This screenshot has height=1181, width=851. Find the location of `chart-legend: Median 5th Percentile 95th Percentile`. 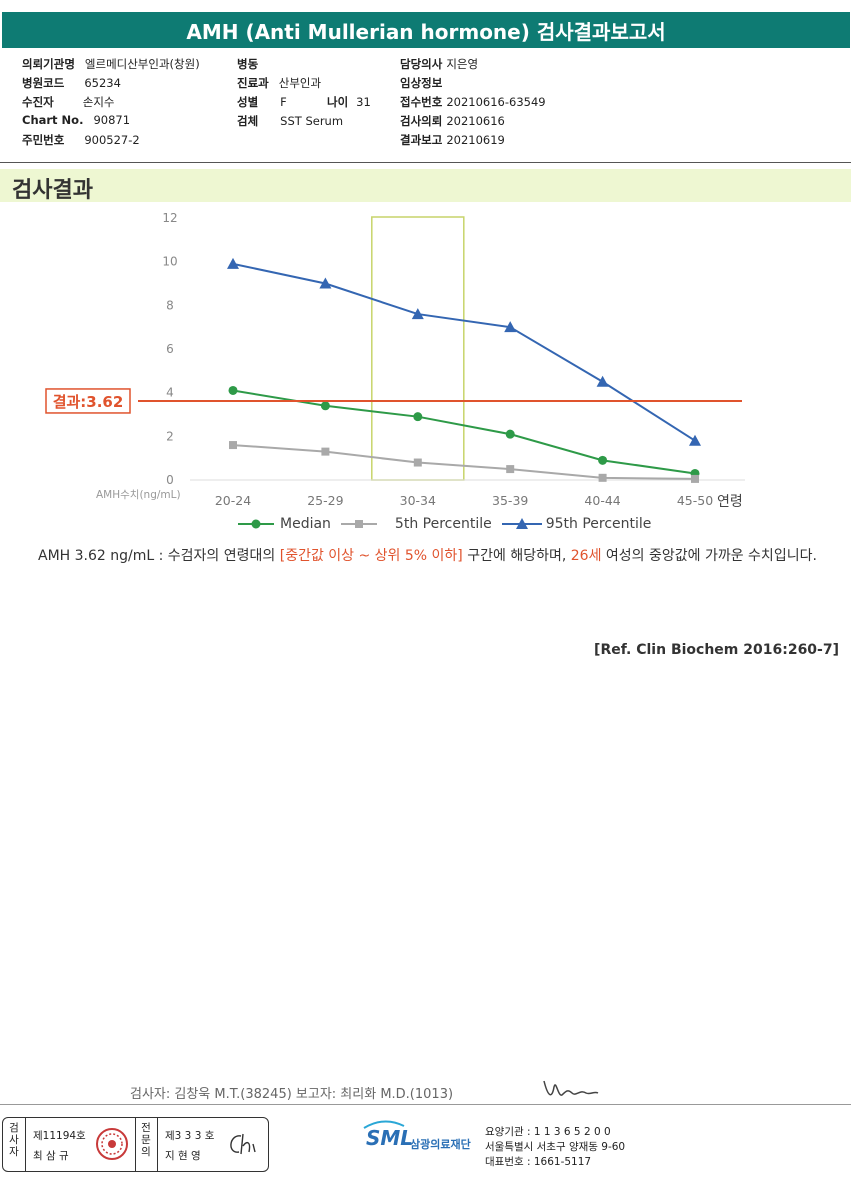

chart-legend: Median 5th Percentile 95th Percentile is located at coordinates (444, 524).